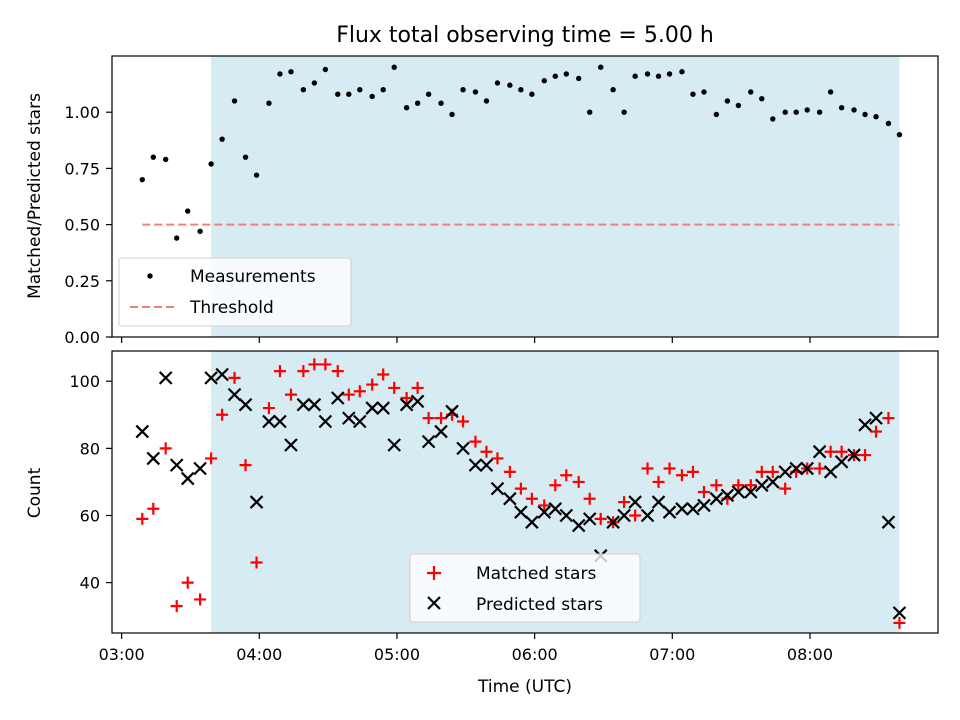  I want to click on bottom-y-ticks: 40 60 80 100, so click(90, 482).